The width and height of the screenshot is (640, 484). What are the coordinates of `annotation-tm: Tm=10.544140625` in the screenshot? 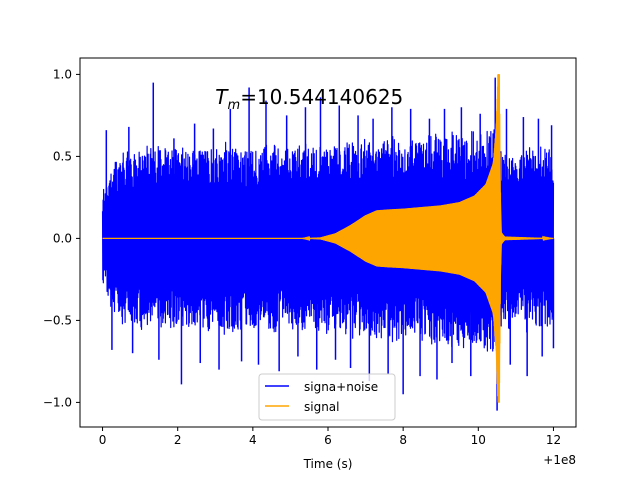 It's located at (309, 99).